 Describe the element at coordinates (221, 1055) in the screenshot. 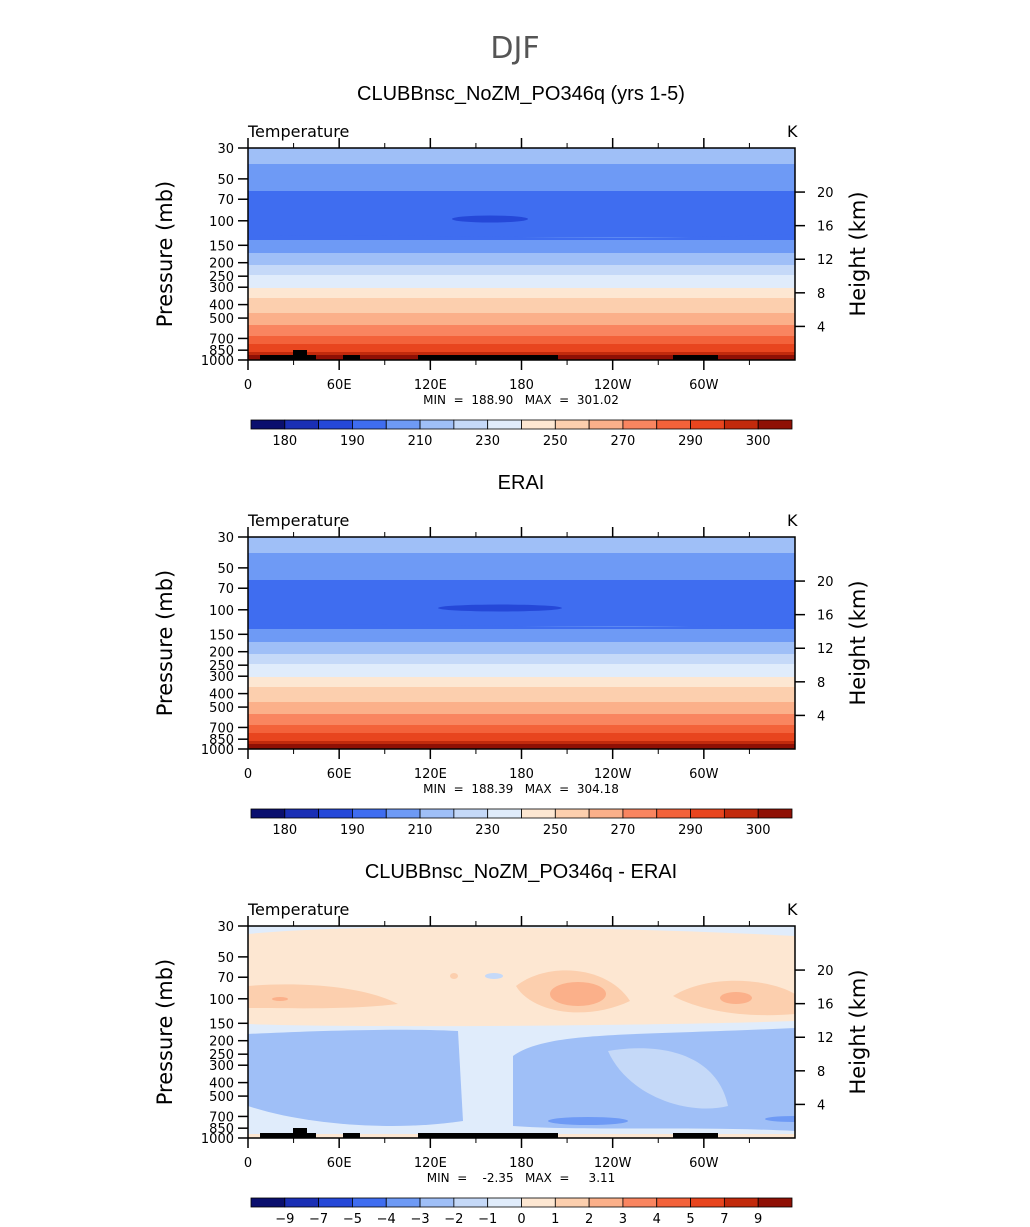

I see `pressure-tick-label: 250` at that location.